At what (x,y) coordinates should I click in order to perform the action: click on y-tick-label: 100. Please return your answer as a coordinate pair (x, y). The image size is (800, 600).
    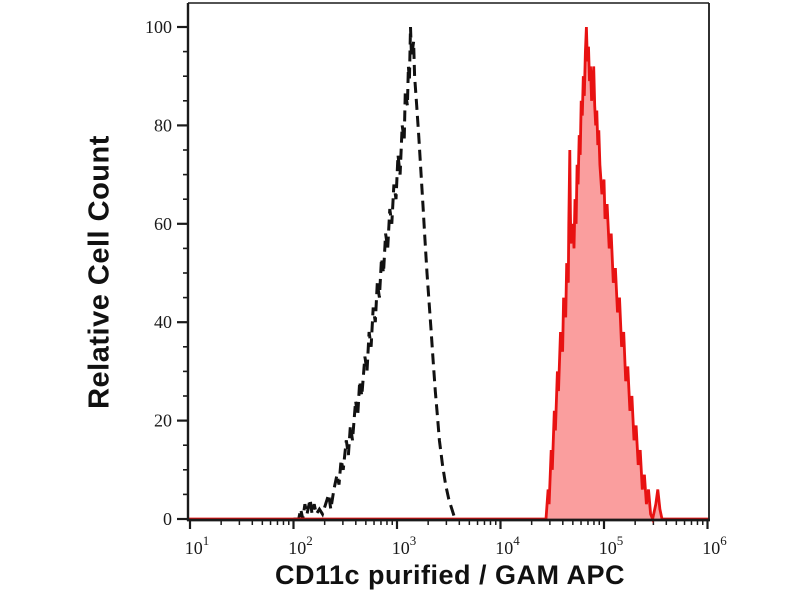
    Looking at the image, I should click on (158, 27).